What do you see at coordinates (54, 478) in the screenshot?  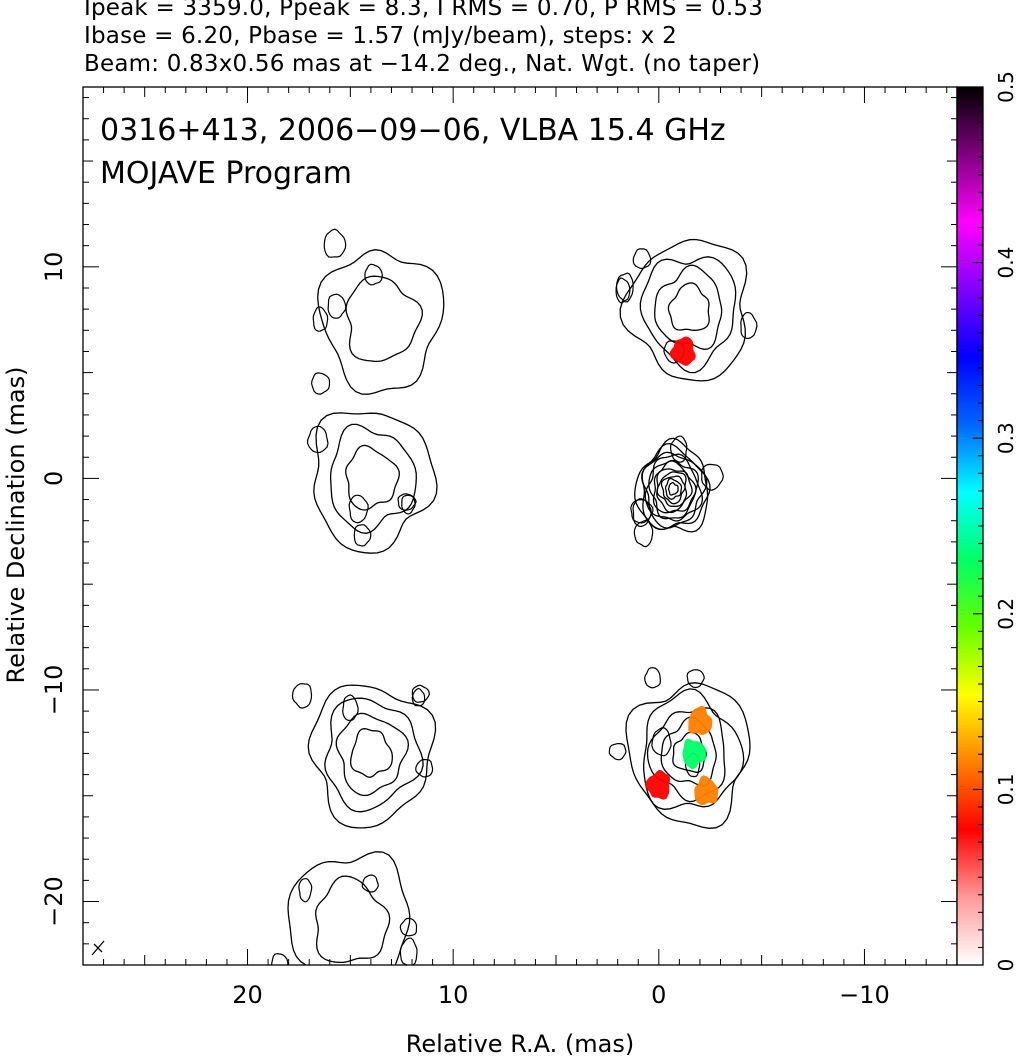 I see `y-tick-label: 0` at bounding box center [54, 478].